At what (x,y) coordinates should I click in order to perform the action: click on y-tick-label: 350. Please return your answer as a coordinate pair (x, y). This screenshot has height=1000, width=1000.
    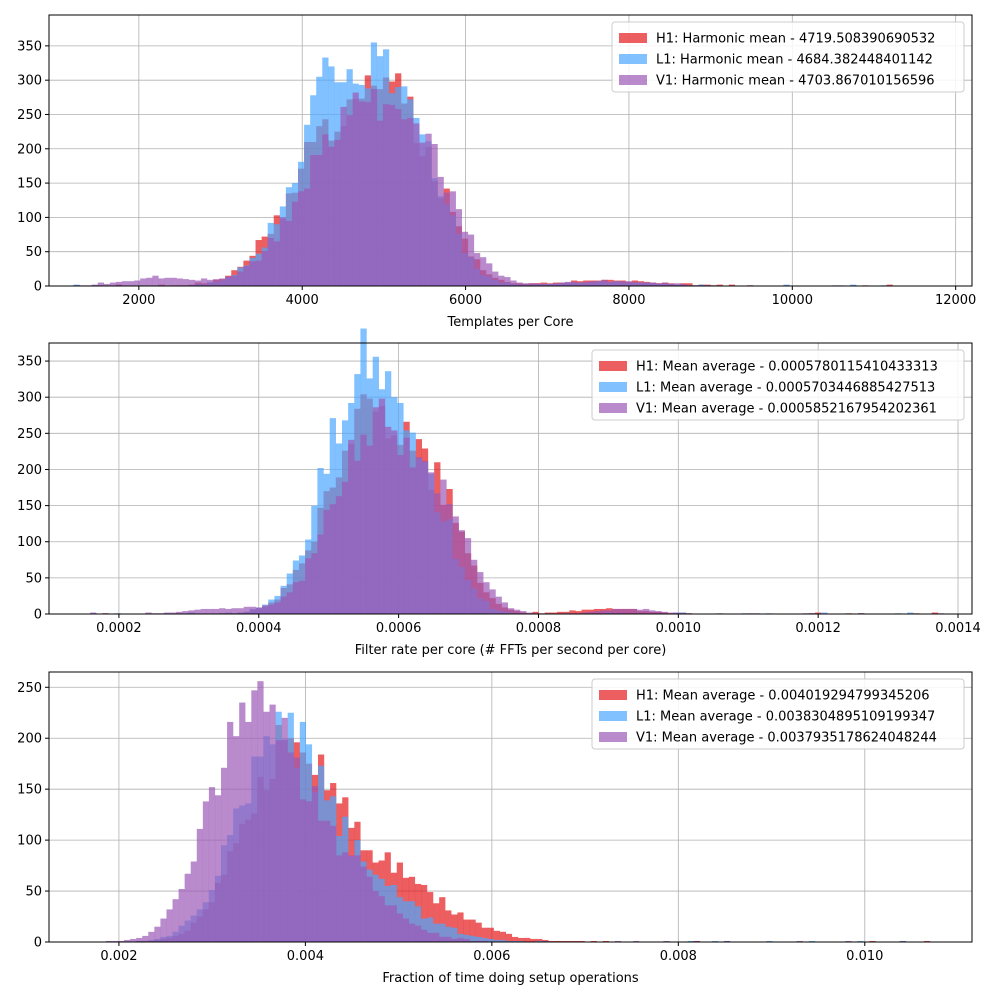
    Looking at the image, I should click on (29, 46).